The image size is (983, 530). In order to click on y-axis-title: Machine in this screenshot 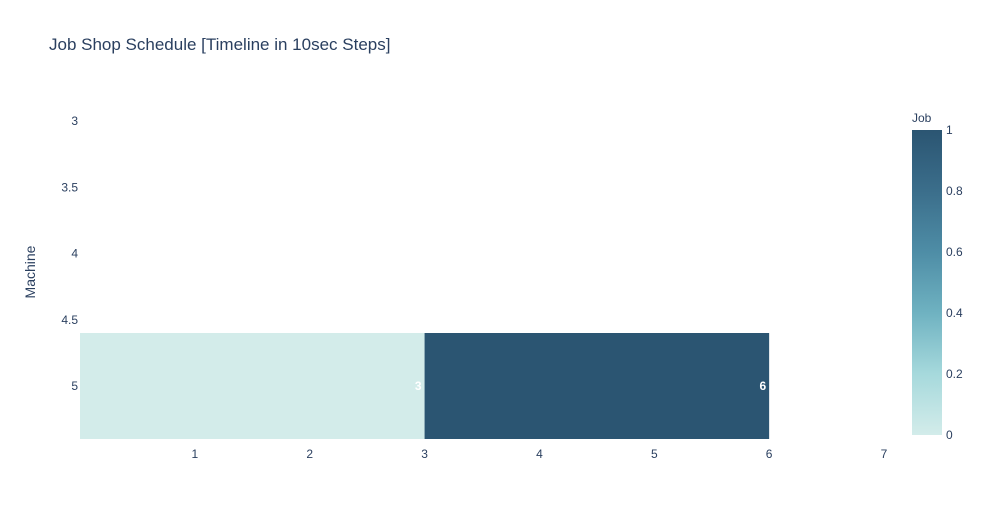, I will do `click(30, 271)`.